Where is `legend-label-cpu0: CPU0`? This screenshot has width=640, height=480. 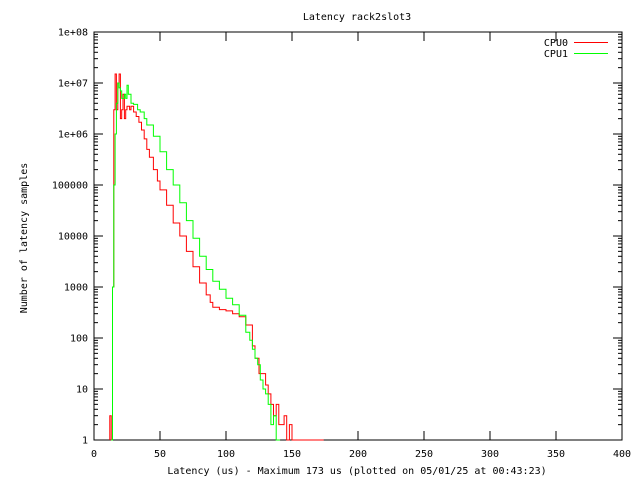 legend-label-cpu0: CPU0 is located at coordinates (556, 43).